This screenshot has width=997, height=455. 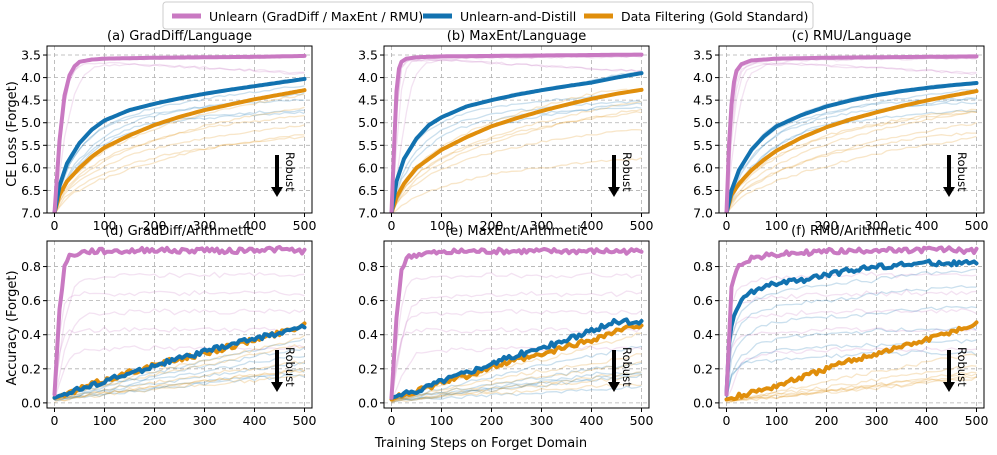 I want to click on y-tick-label: 4.0, so click(x=703, y=77).